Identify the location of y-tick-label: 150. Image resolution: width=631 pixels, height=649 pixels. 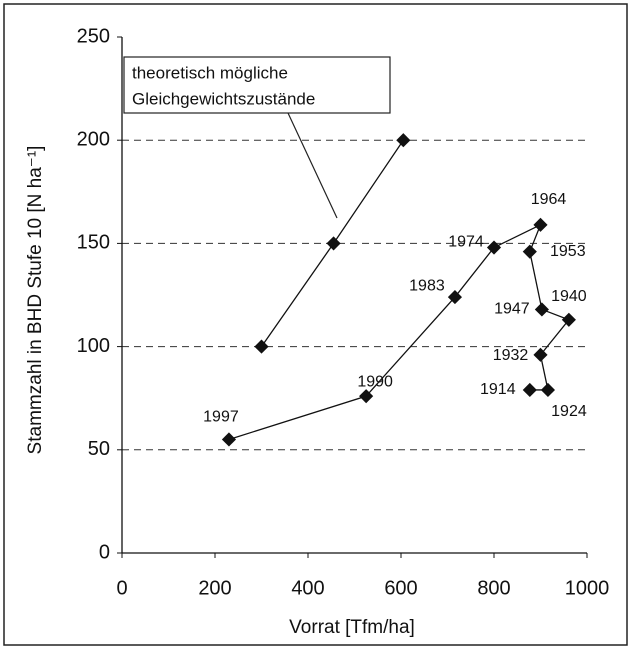
(93, 243).